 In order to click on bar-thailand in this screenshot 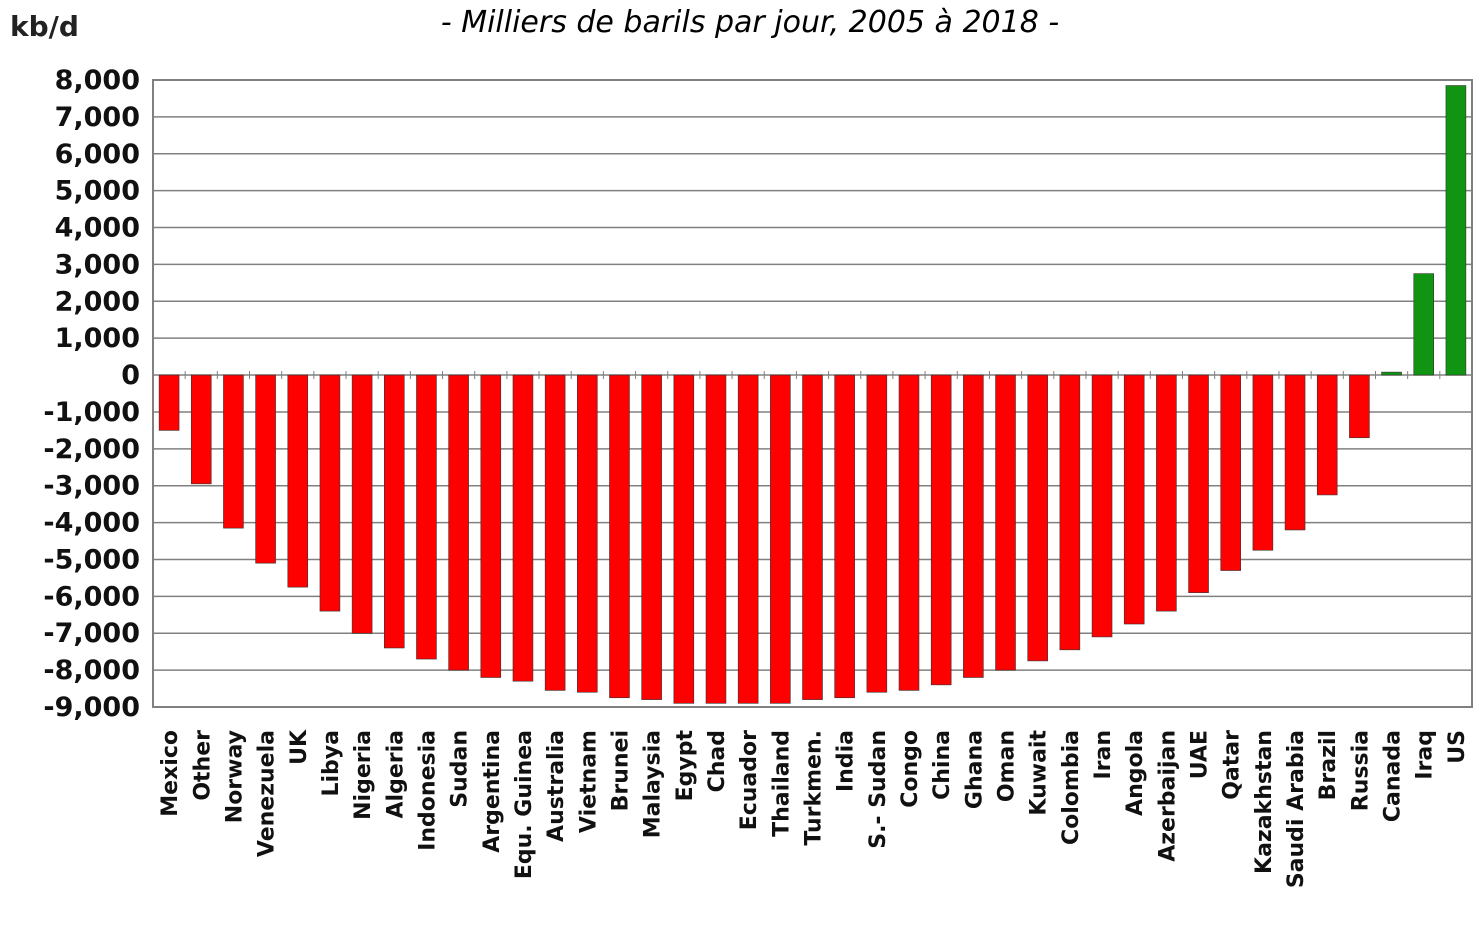, I will do `click(780, 539)`.